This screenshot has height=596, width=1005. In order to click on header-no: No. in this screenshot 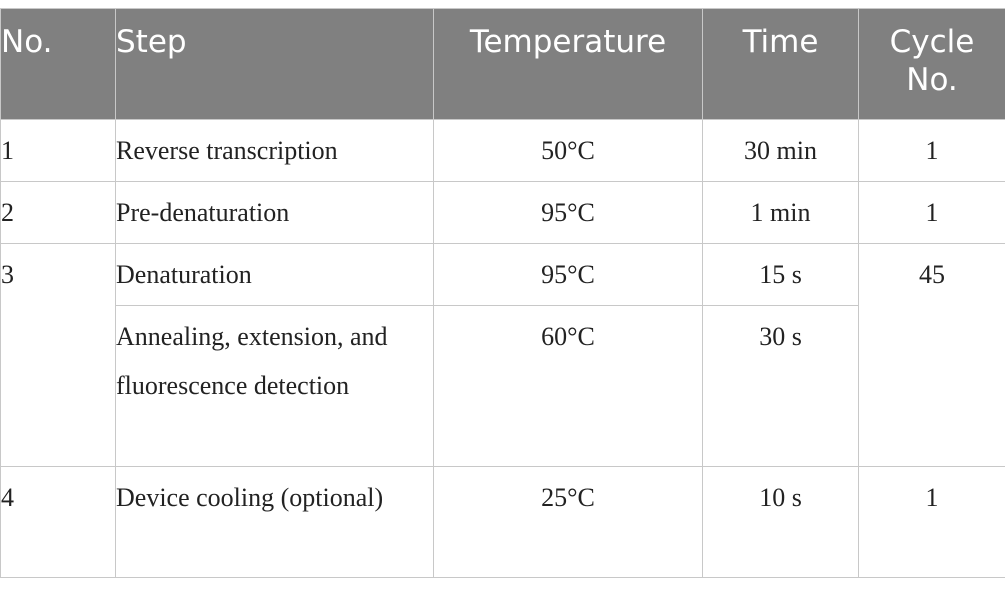, I will do `click(58, 64)`.